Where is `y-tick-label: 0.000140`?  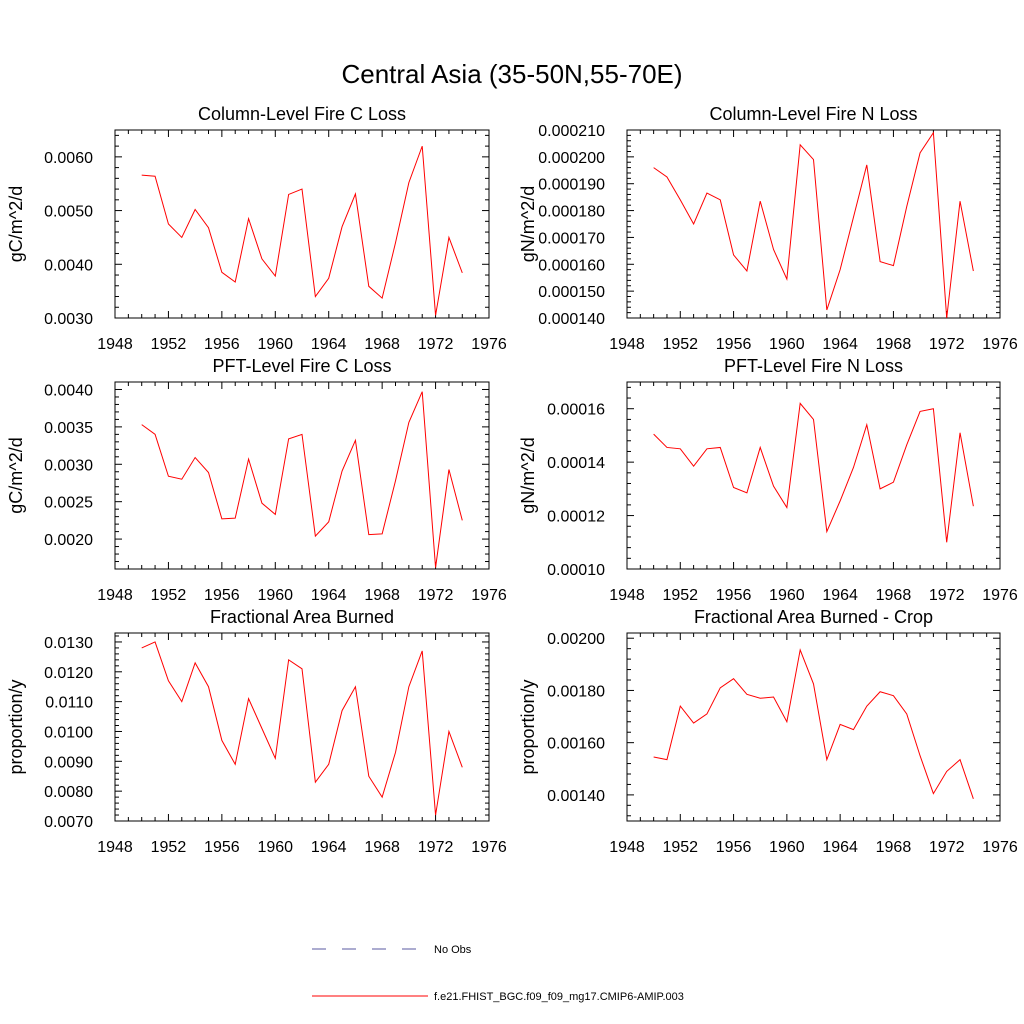 y-tick-label: 0.000140 is located at coordinates (571, 319).